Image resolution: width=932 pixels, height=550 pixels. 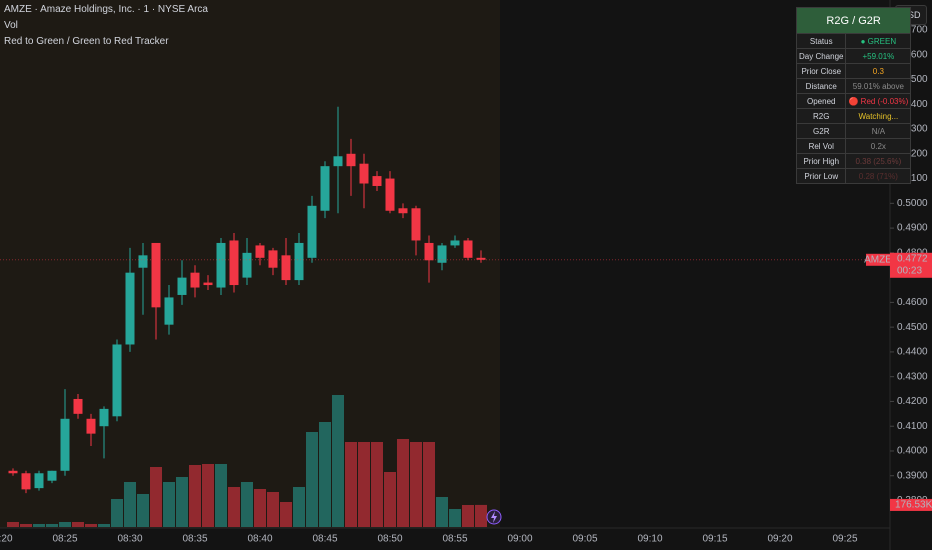 I want to click on volume-legend: Vol, so click(x=11, y=25).